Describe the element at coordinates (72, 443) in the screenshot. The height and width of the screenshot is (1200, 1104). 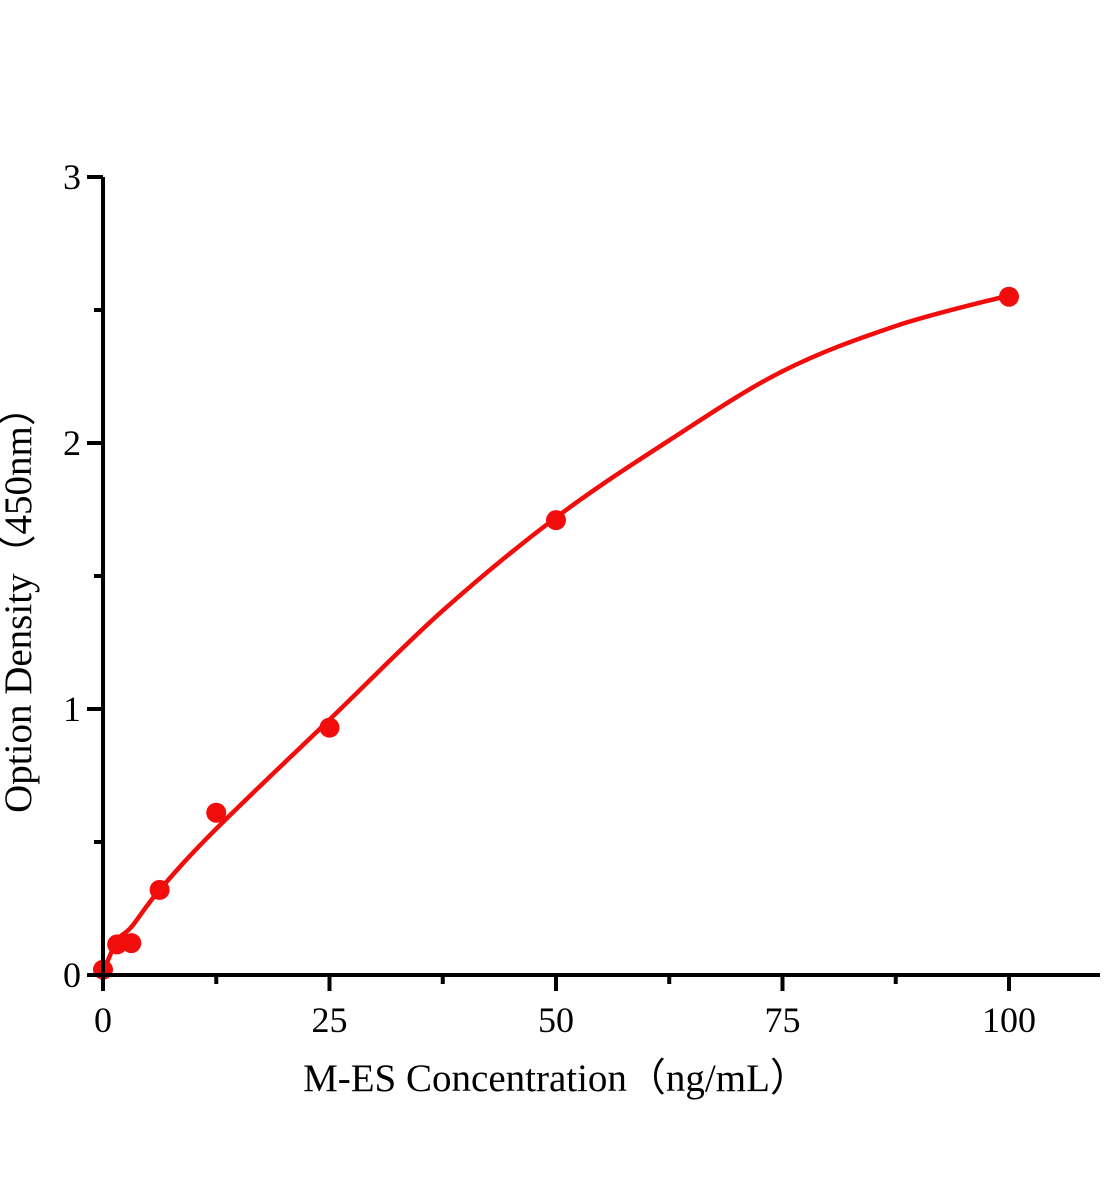
I see `y-tick-label: 2` at that location.